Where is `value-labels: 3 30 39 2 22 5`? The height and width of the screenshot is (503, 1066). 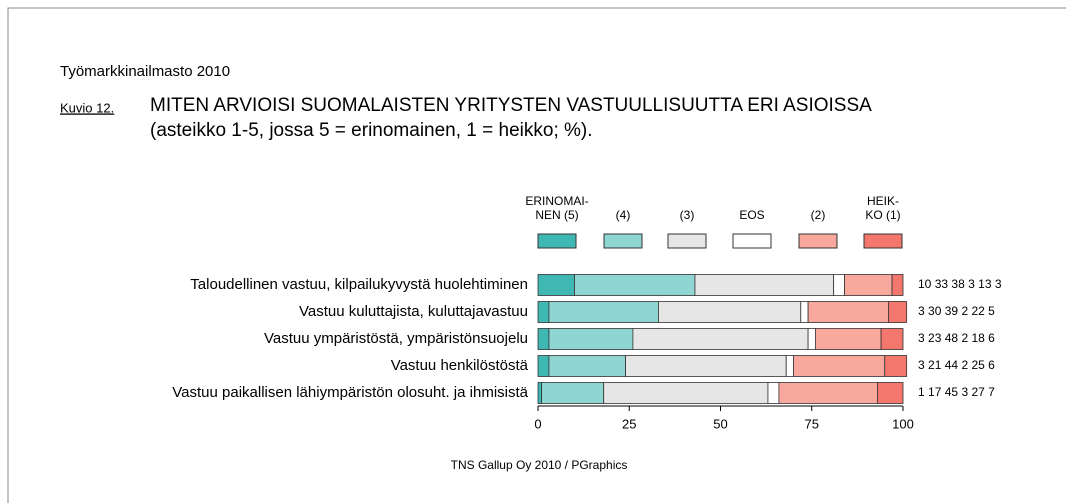 value-labels: 3 30 39 2 22 5 is located at coordinates (956, 311).